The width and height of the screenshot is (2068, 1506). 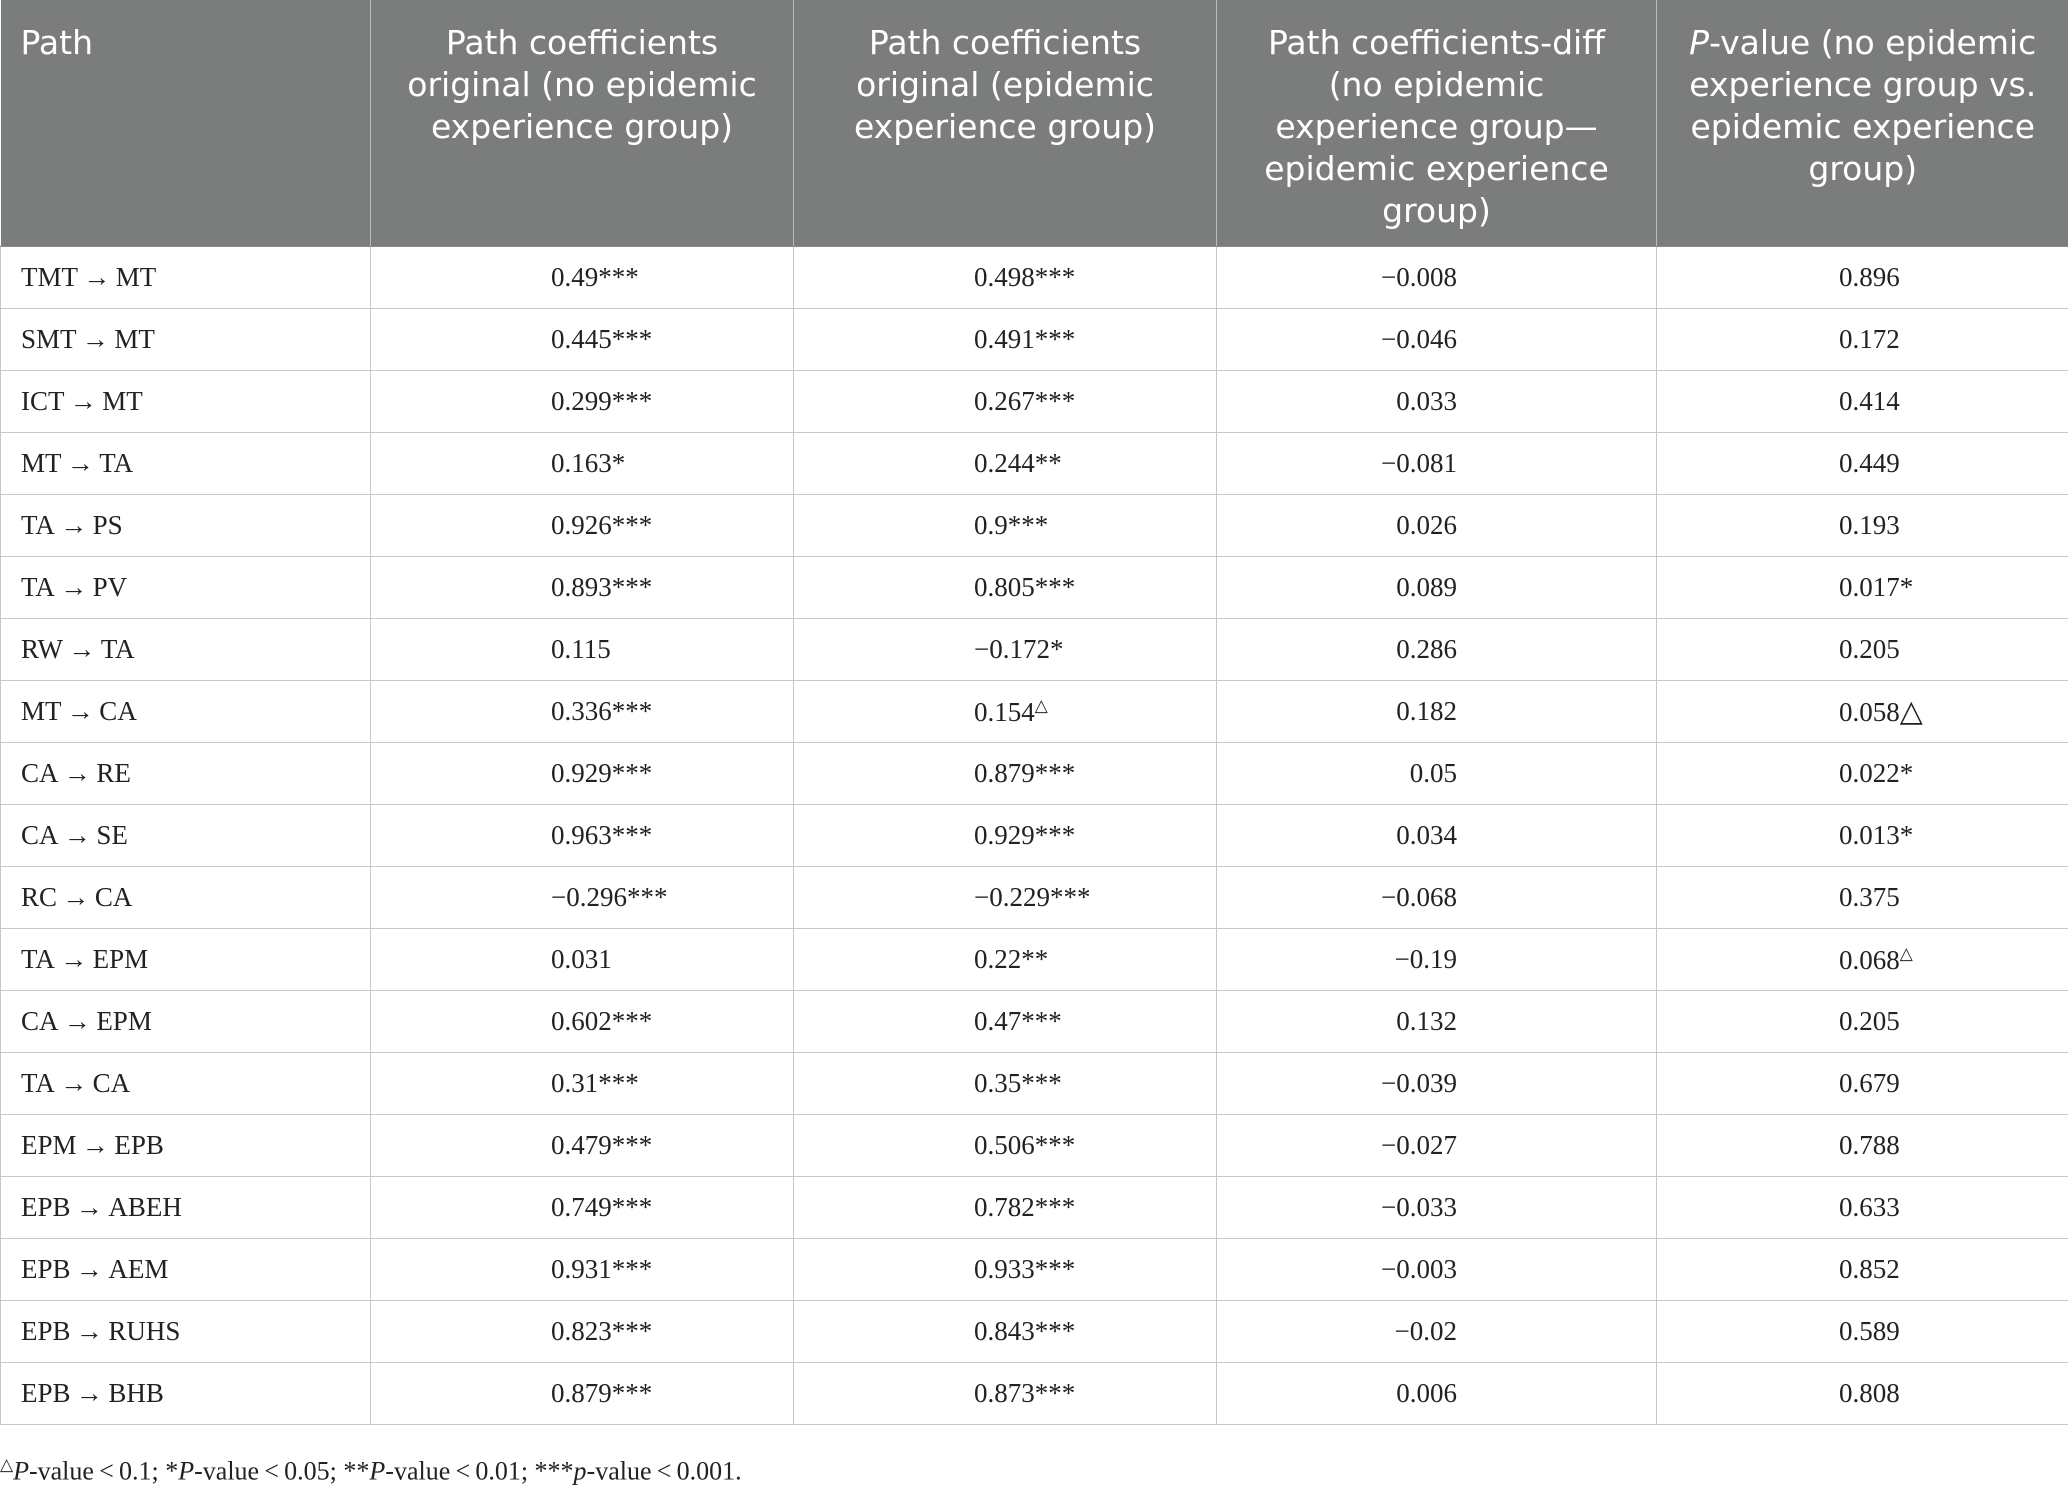 What do you see at coordinates (185, 649) in the screenshot?
I see `path-cell: RW → TA` at bounding box center [185, 649].